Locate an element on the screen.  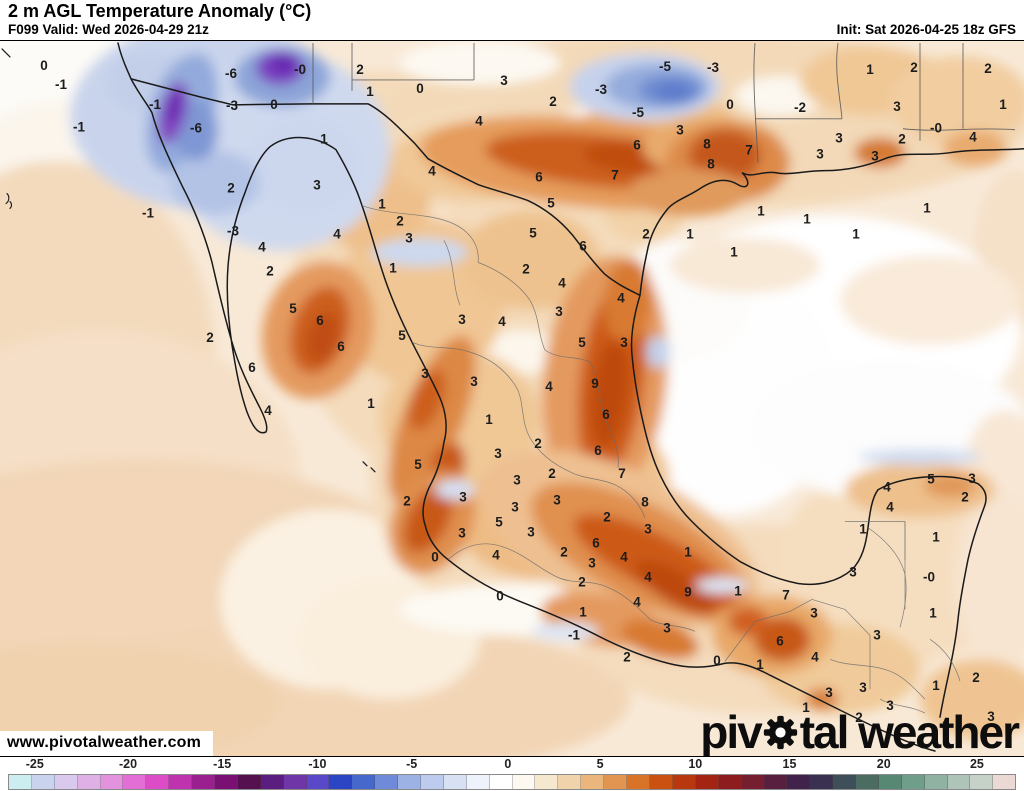
map-value-label: 8 is located at coordinates (711, 164).